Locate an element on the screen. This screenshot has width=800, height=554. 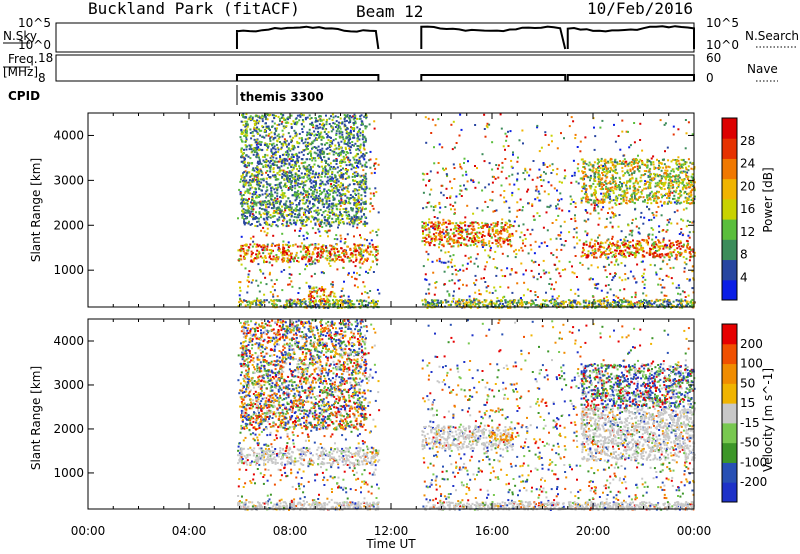
beam-title: Beam 12 is located at coordinates (389, 11).